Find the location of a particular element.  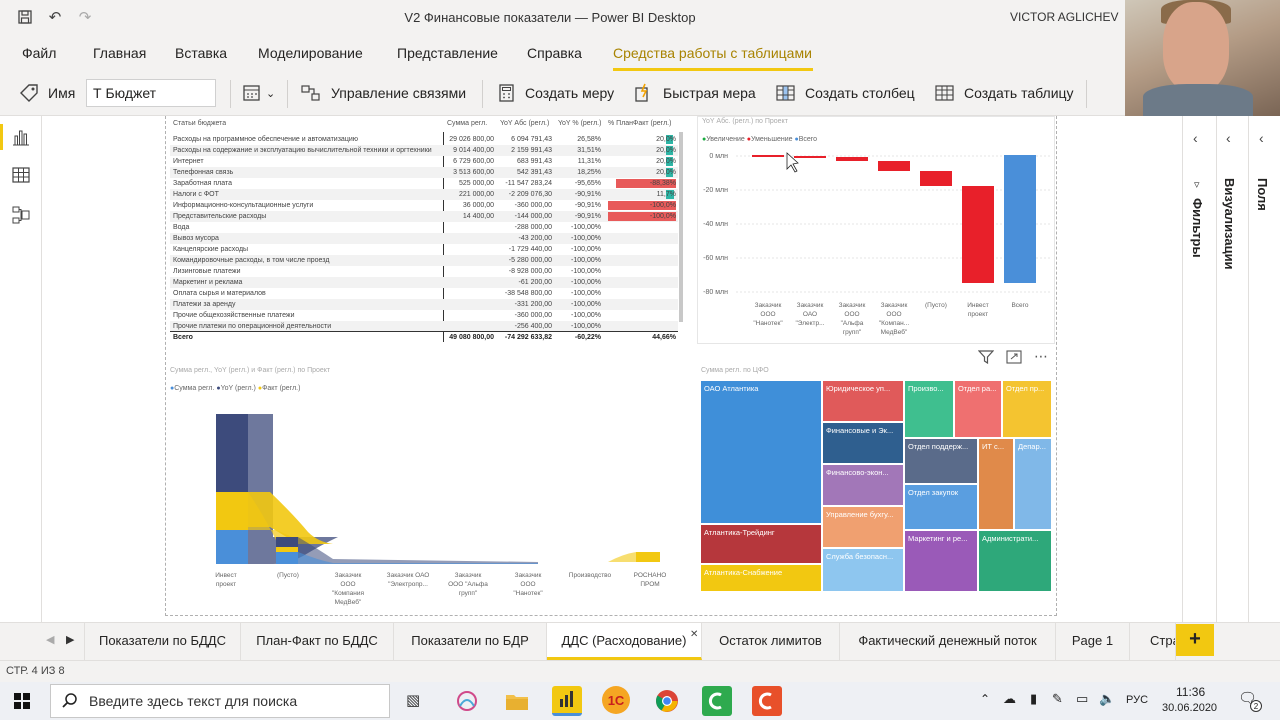

filters-pane-label: Фильтры is located at coordinates (1197, 228).